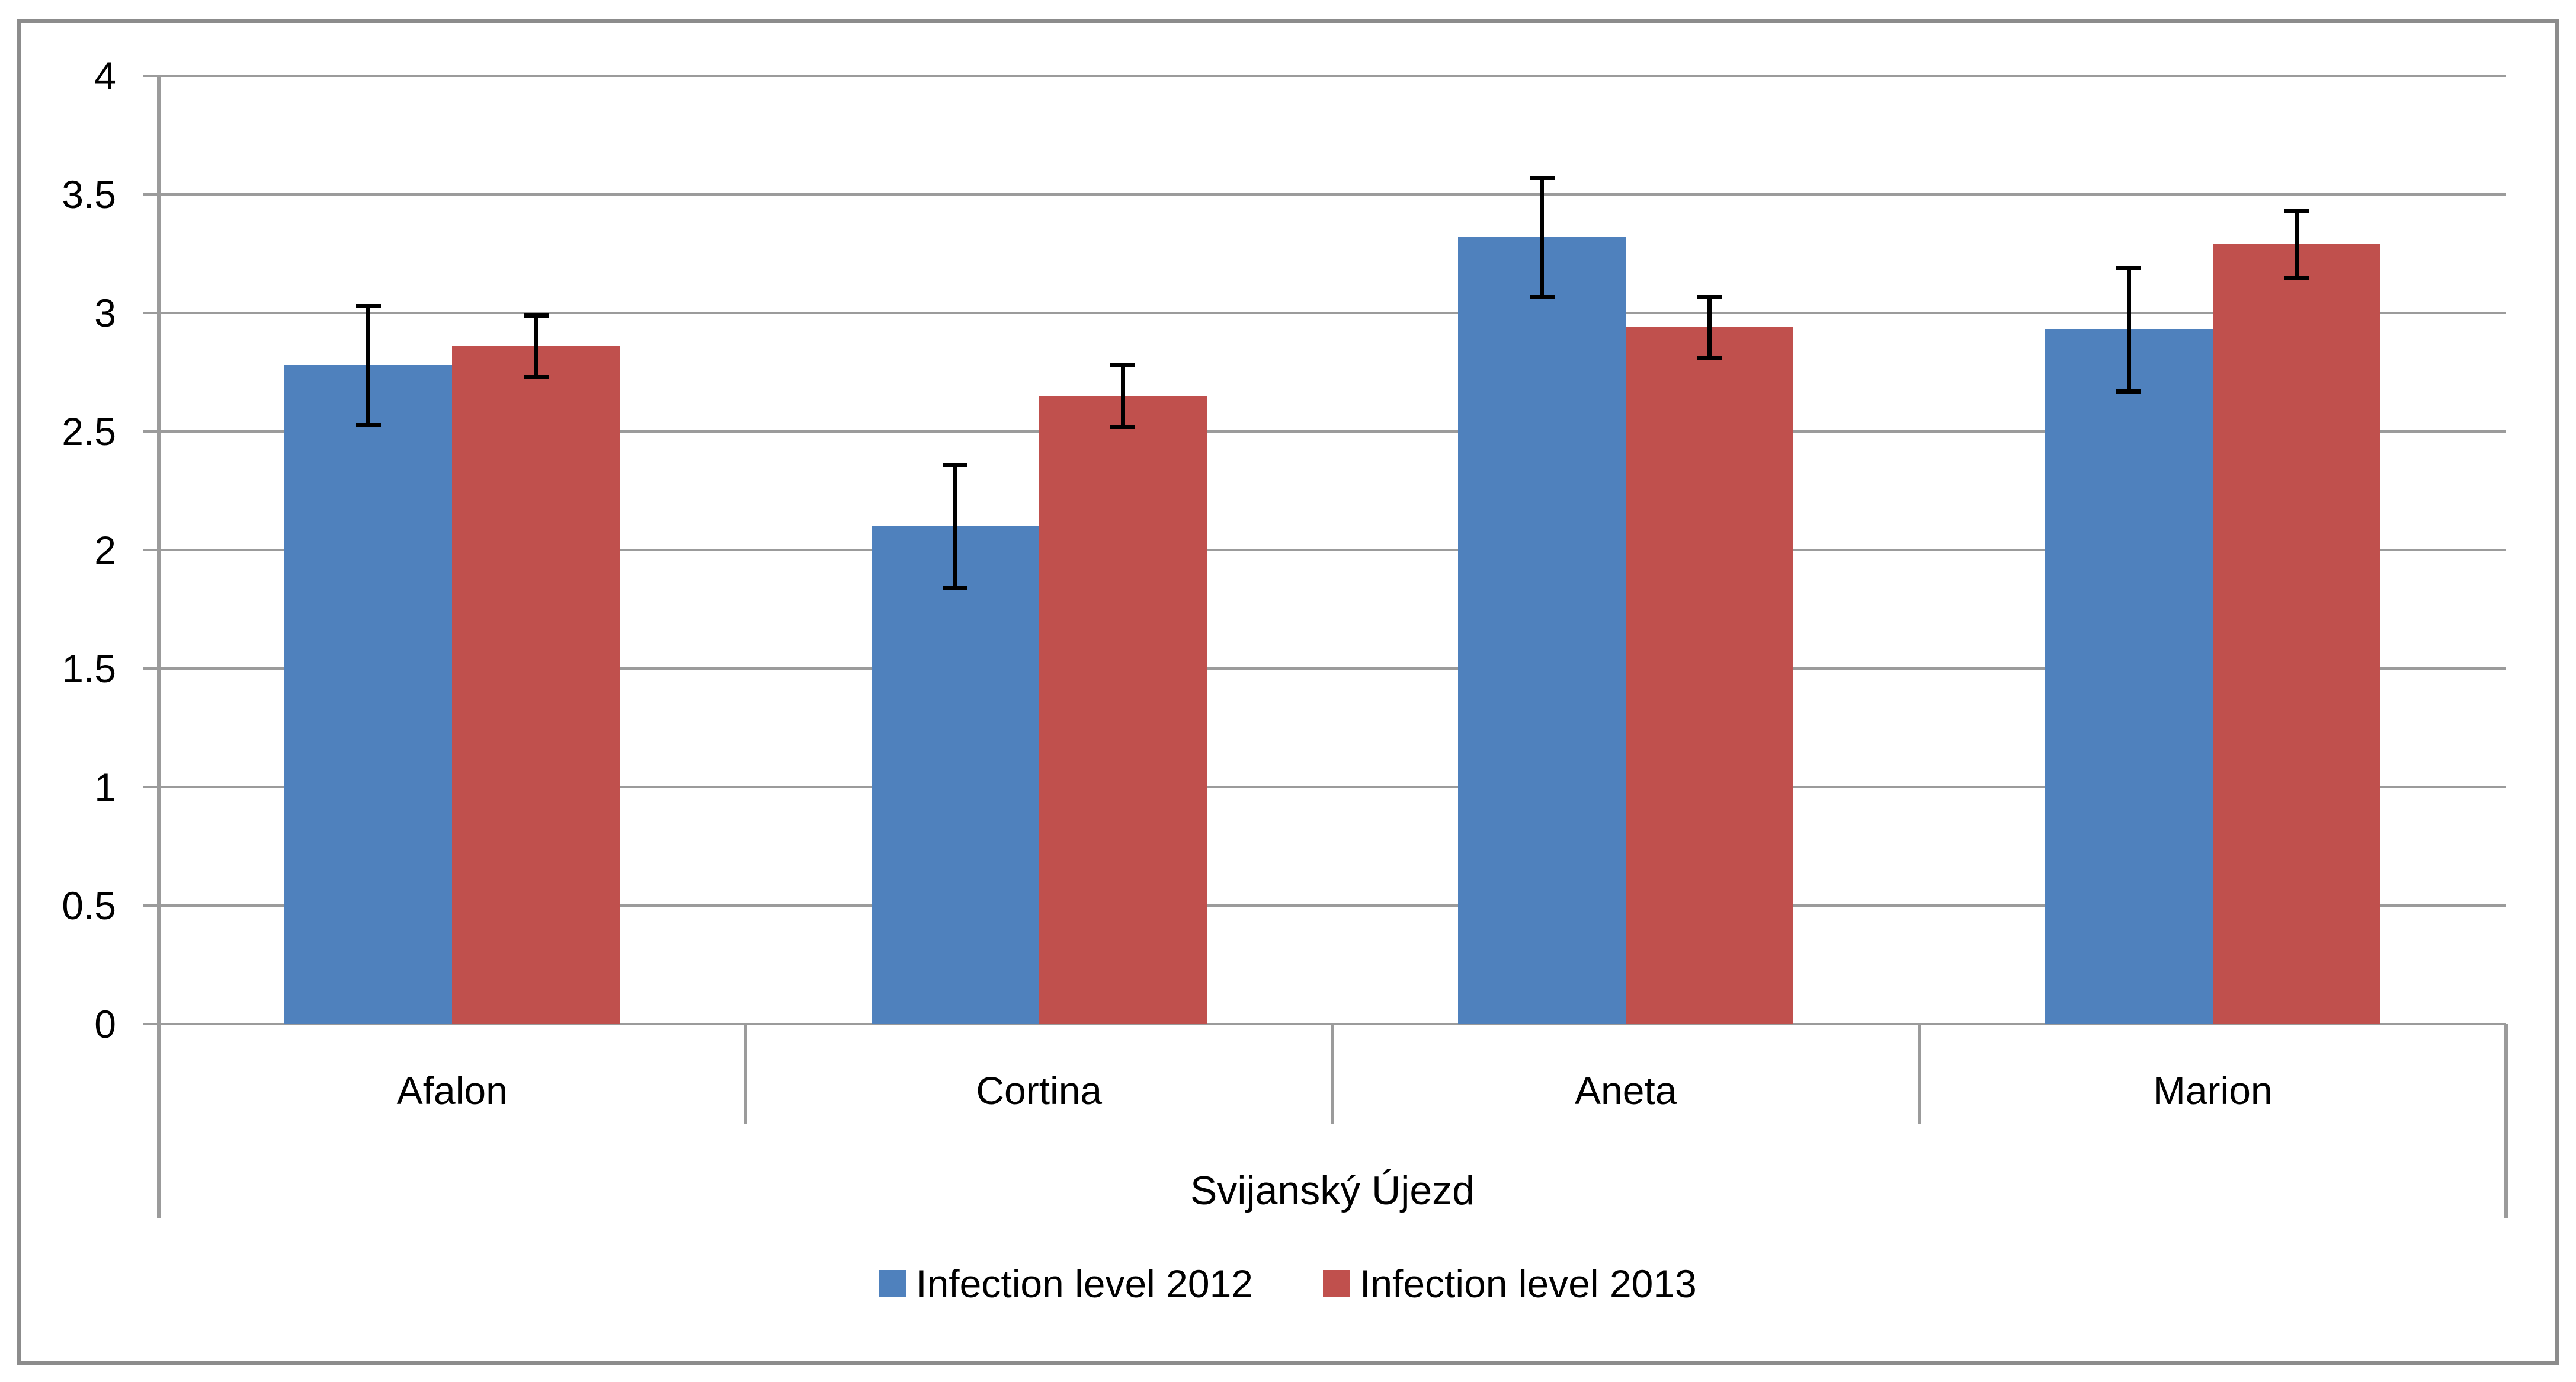  I want to click on y-tick-label: 2.5, so click(89, 431).